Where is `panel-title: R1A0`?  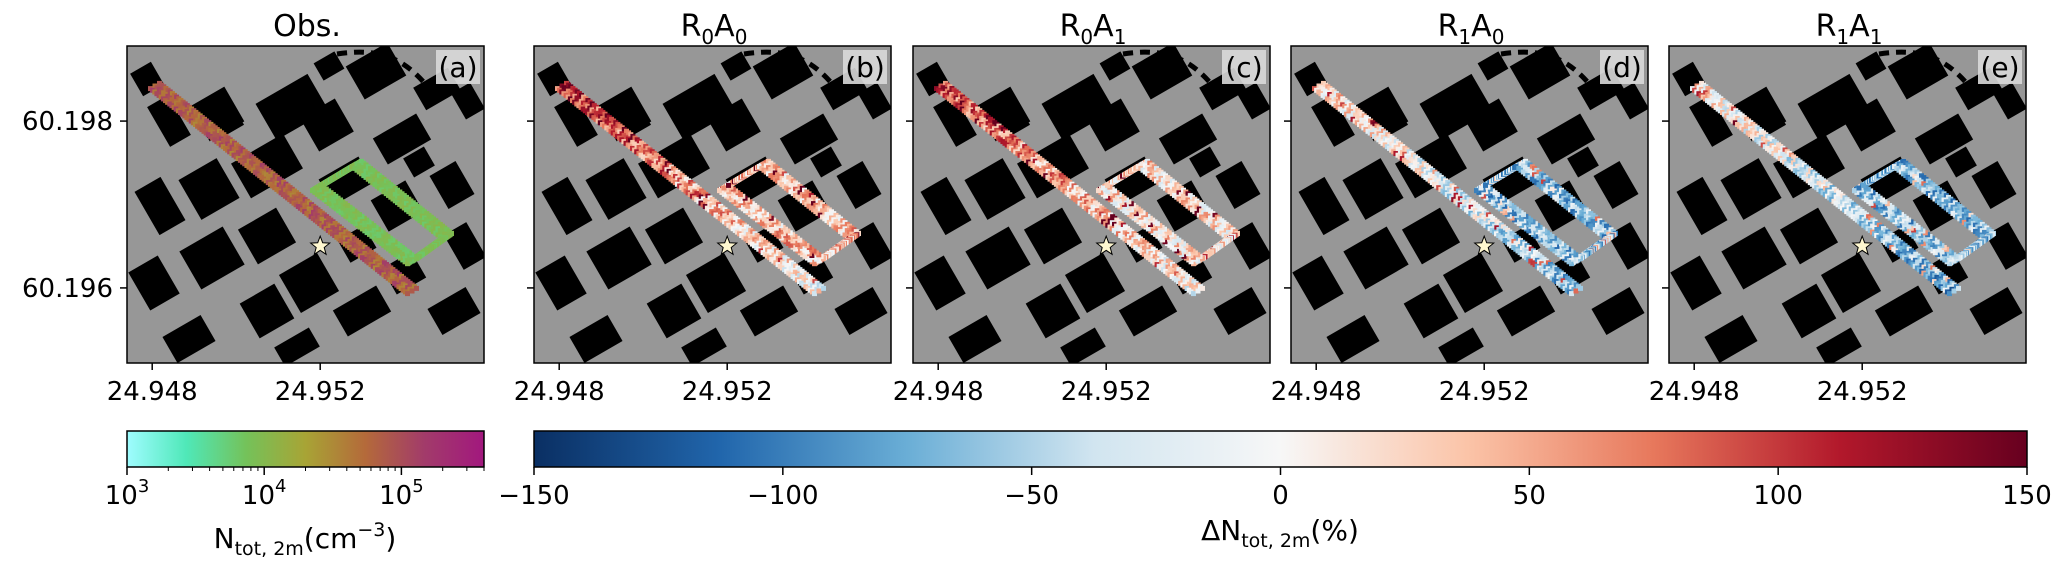
panel-title: R1A0 is located at coordinates (1471, 29).